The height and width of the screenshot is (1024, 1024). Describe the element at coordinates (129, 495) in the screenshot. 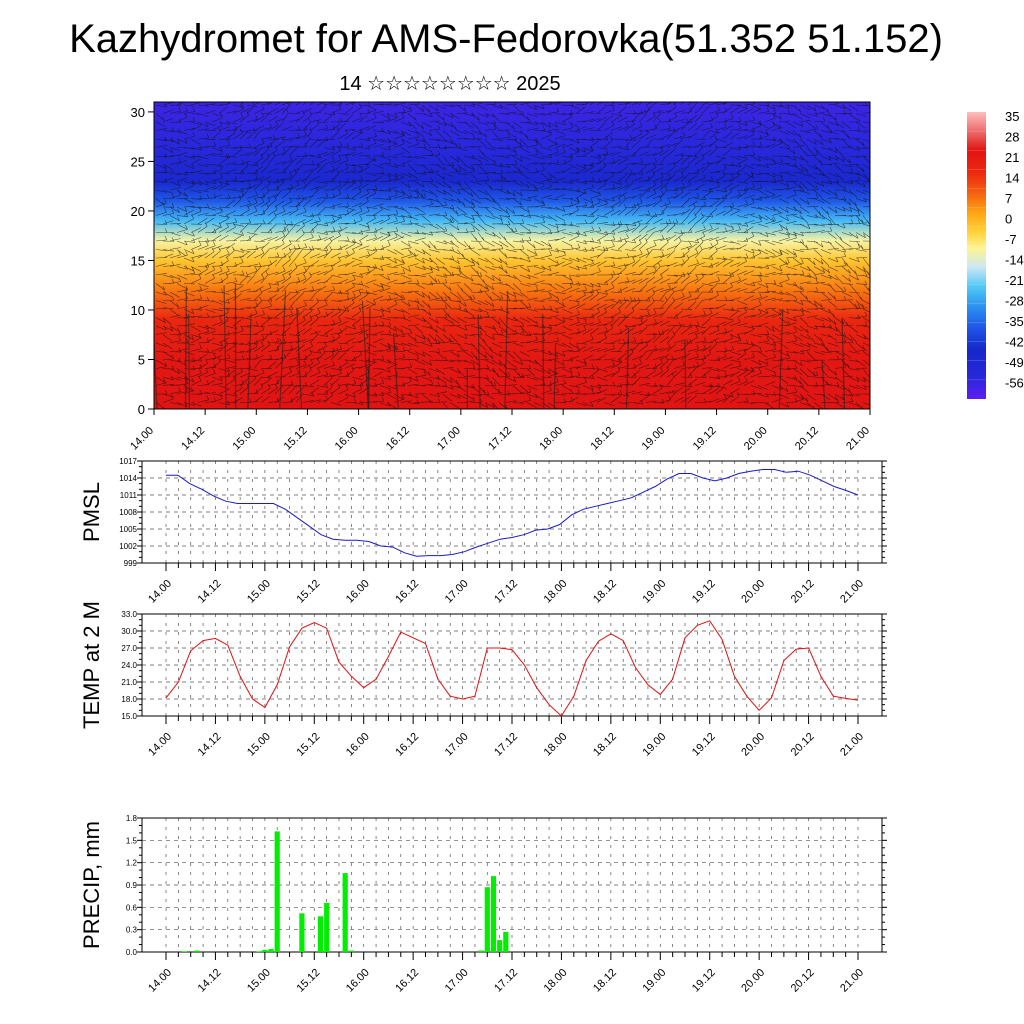

I see `y-tick-label: 1011` at that location.